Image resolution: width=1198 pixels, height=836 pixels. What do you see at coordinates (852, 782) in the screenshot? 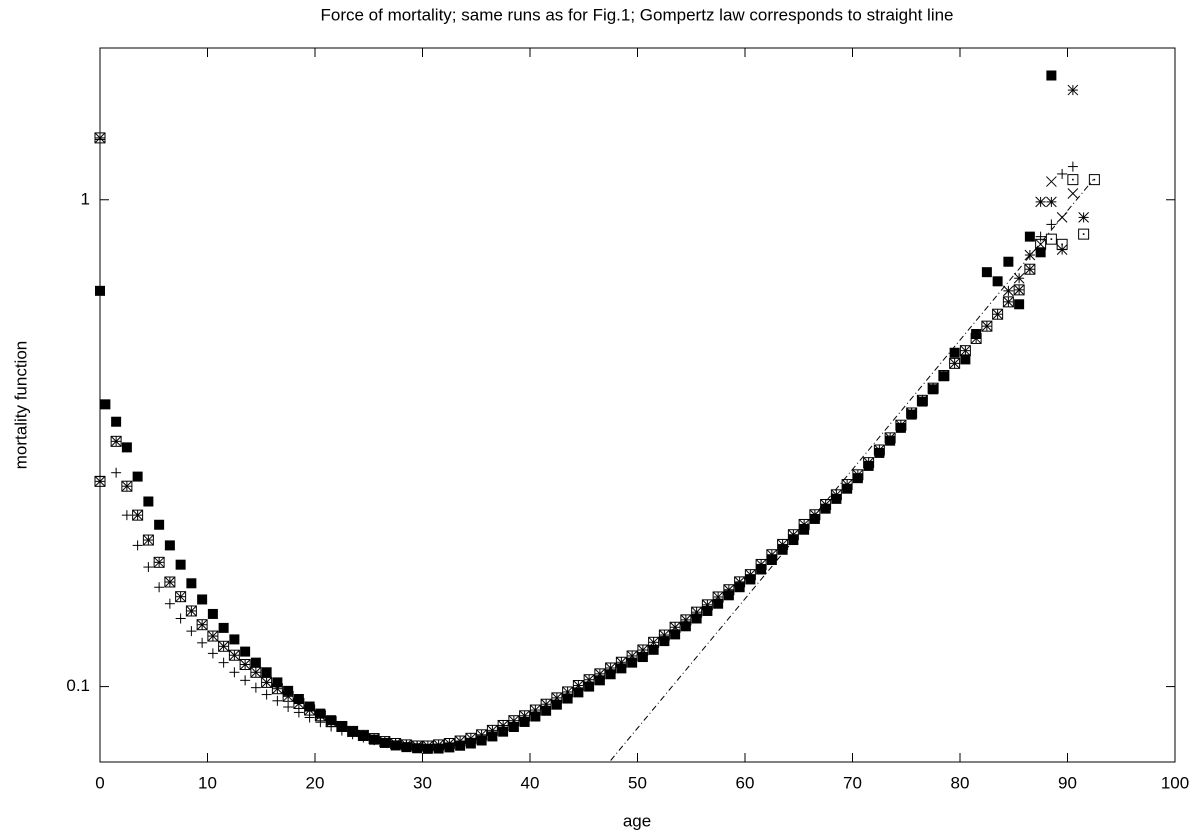
I see `x-tick-label: 70` at bounding box center [852, 782].